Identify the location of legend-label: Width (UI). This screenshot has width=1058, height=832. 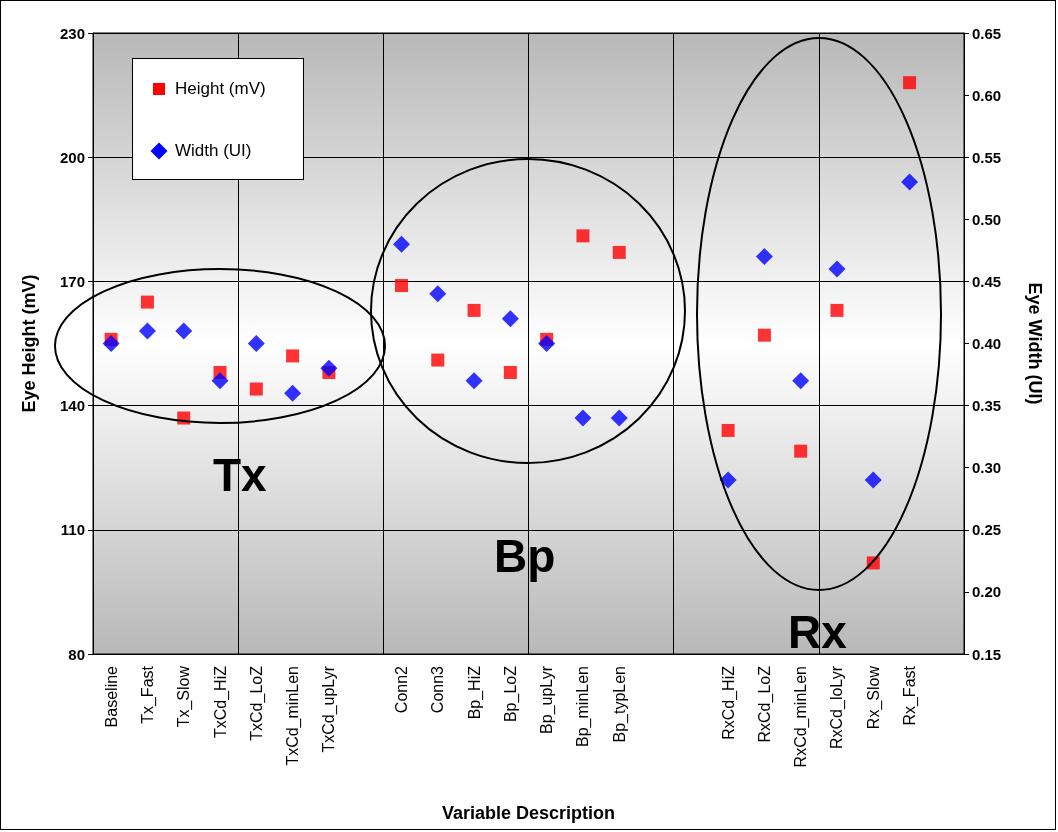
(213, 151).